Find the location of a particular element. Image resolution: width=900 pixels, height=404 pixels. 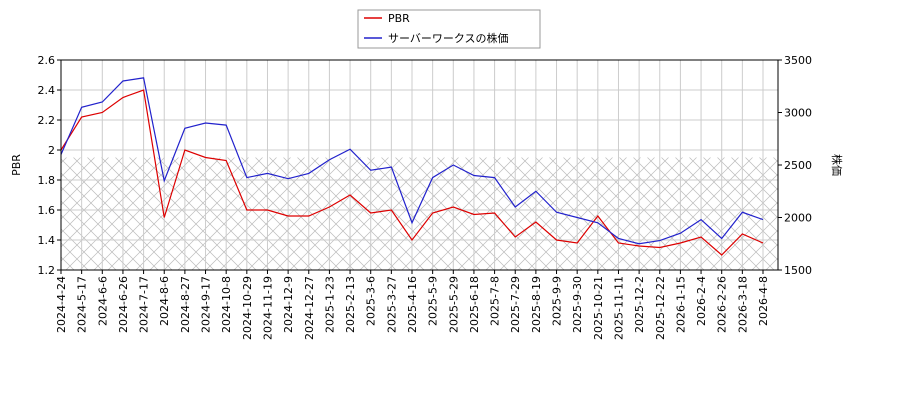

x-tick-label: 2025-3-27 is located at coordinates (391, 304).